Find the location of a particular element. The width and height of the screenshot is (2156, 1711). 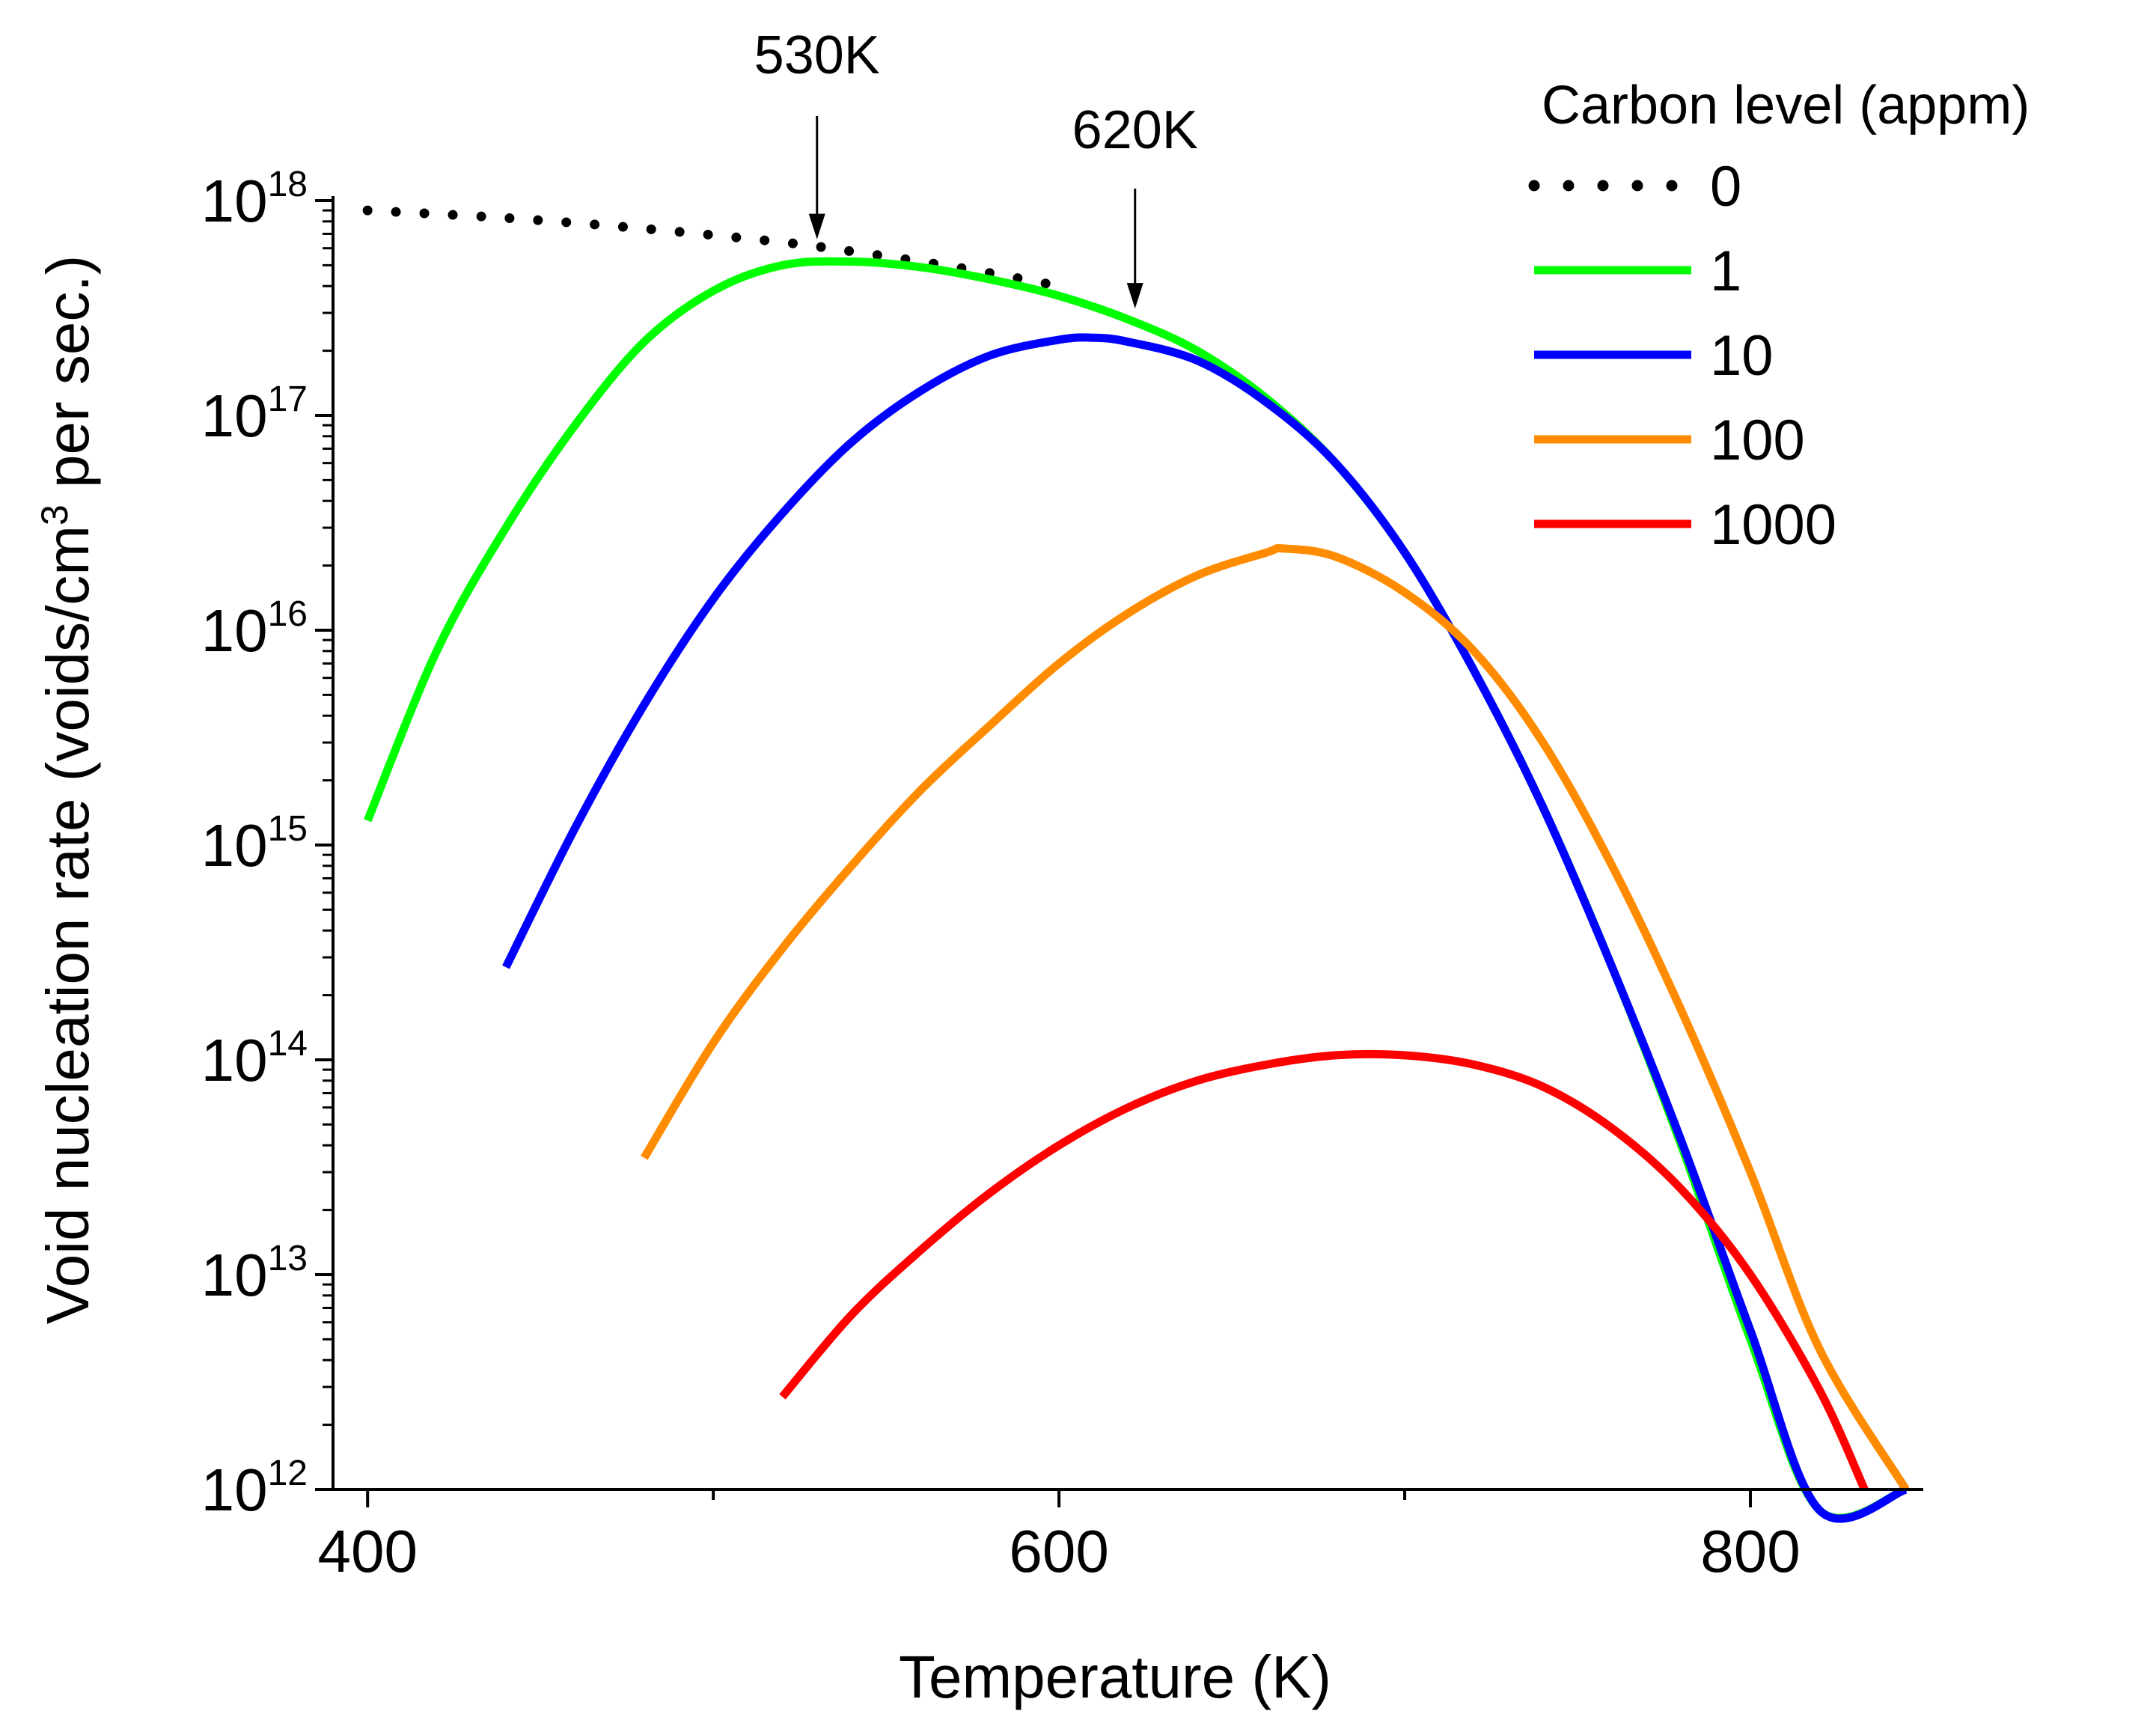

y-tick-exp: 15 is located at coordinates (288, 829).